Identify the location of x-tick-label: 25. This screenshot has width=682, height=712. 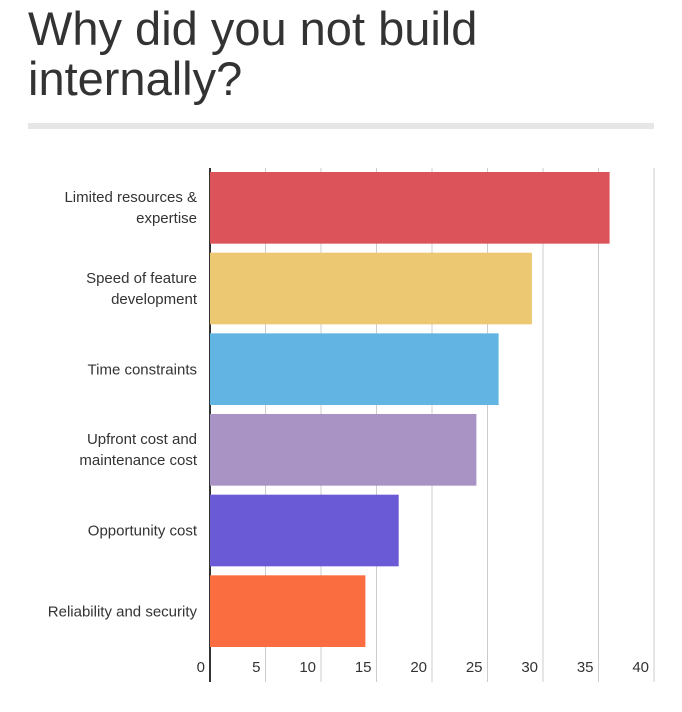
(474, 667).